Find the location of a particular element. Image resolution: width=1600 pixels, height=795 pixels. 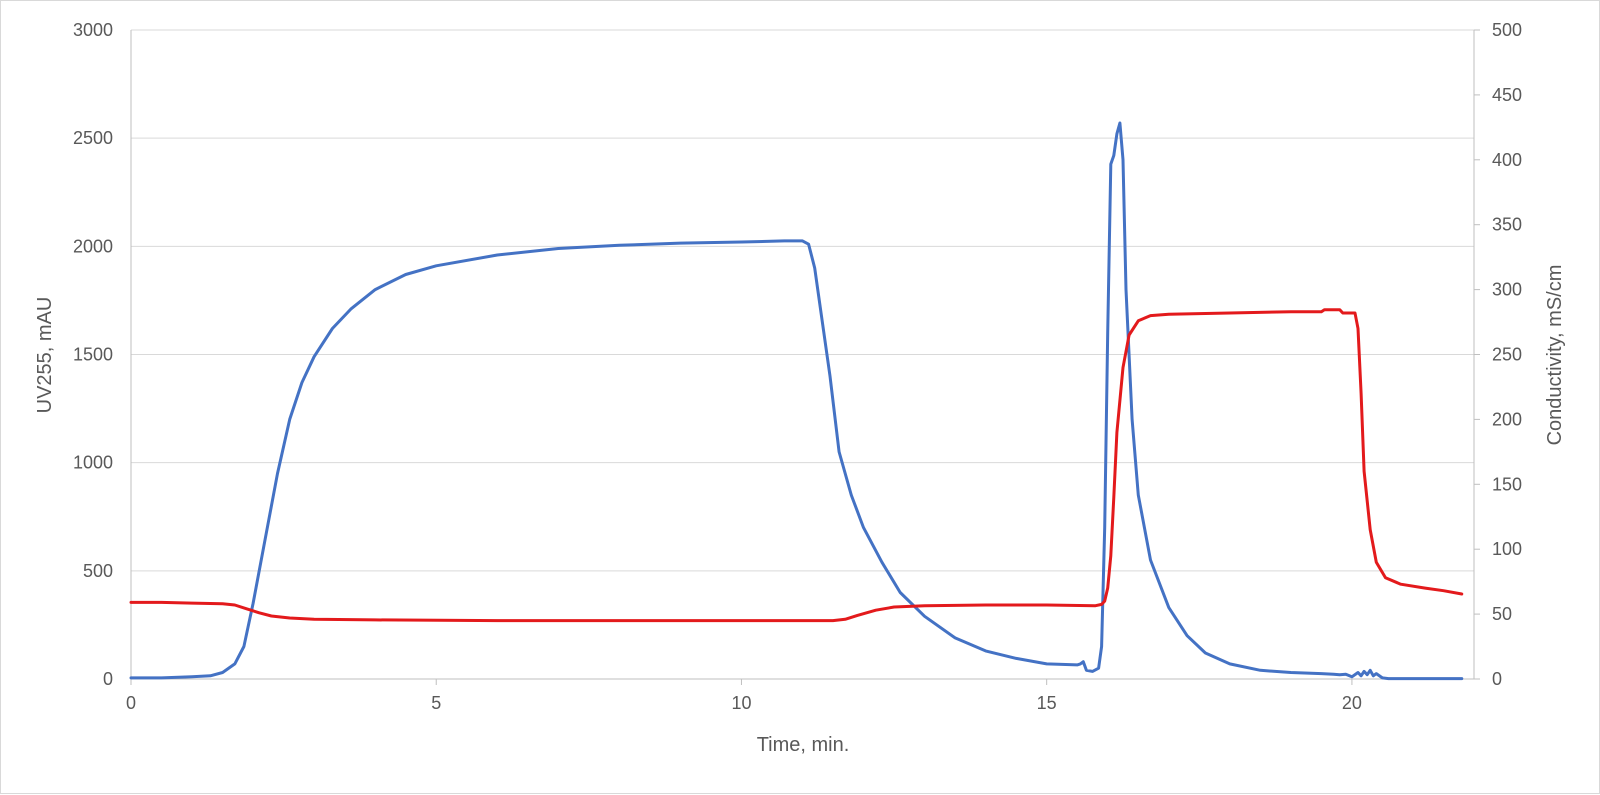

x-tick-label: 5 is located at coordinates (436, 703).